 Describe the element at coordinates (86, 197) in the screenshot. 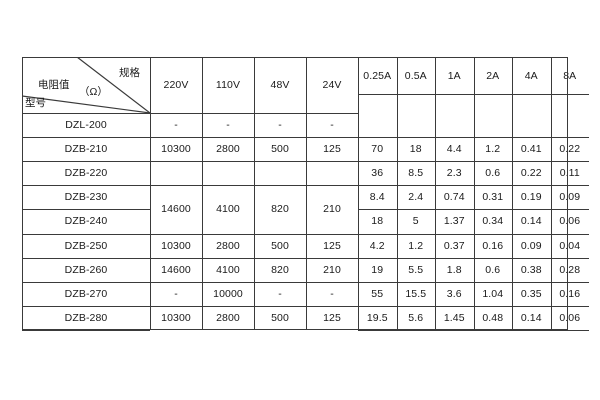

I see `model-cell-3: DZB-230` at that location.